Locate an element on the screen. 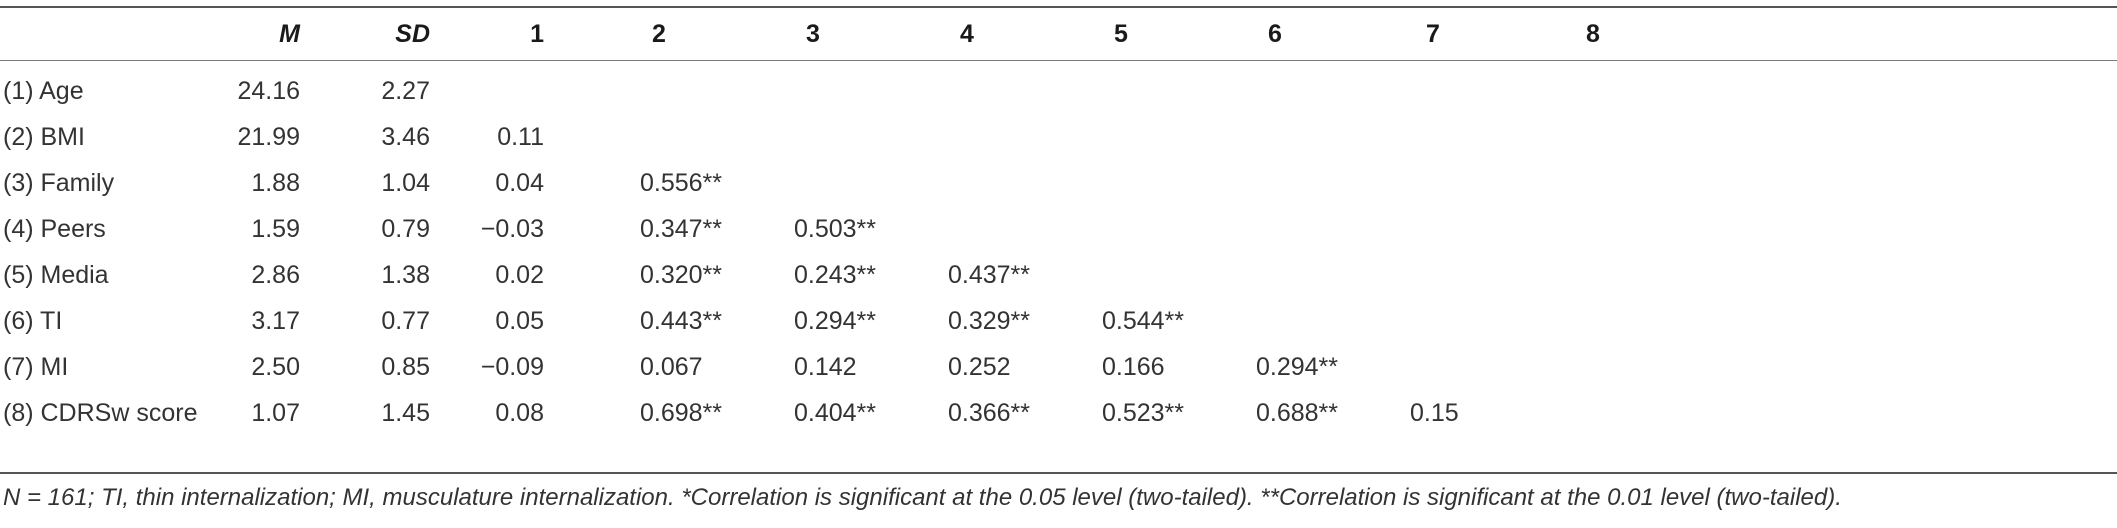  row-label: (7) MI is located at coordinates (36, 366).